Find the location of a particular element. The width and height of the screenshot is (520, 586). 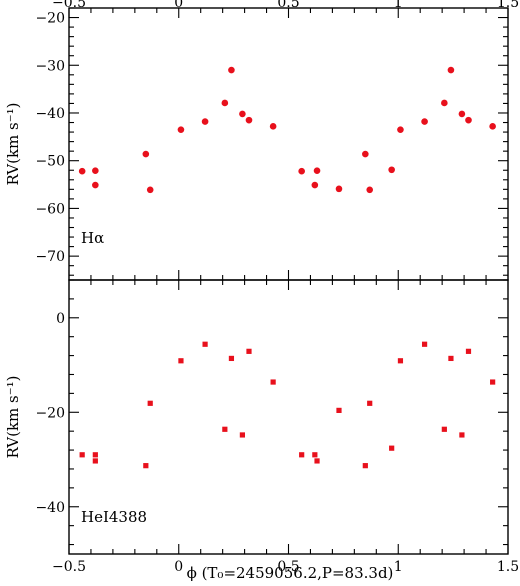

x-tick-label: 1.5 is located at coordinates (508, 567).